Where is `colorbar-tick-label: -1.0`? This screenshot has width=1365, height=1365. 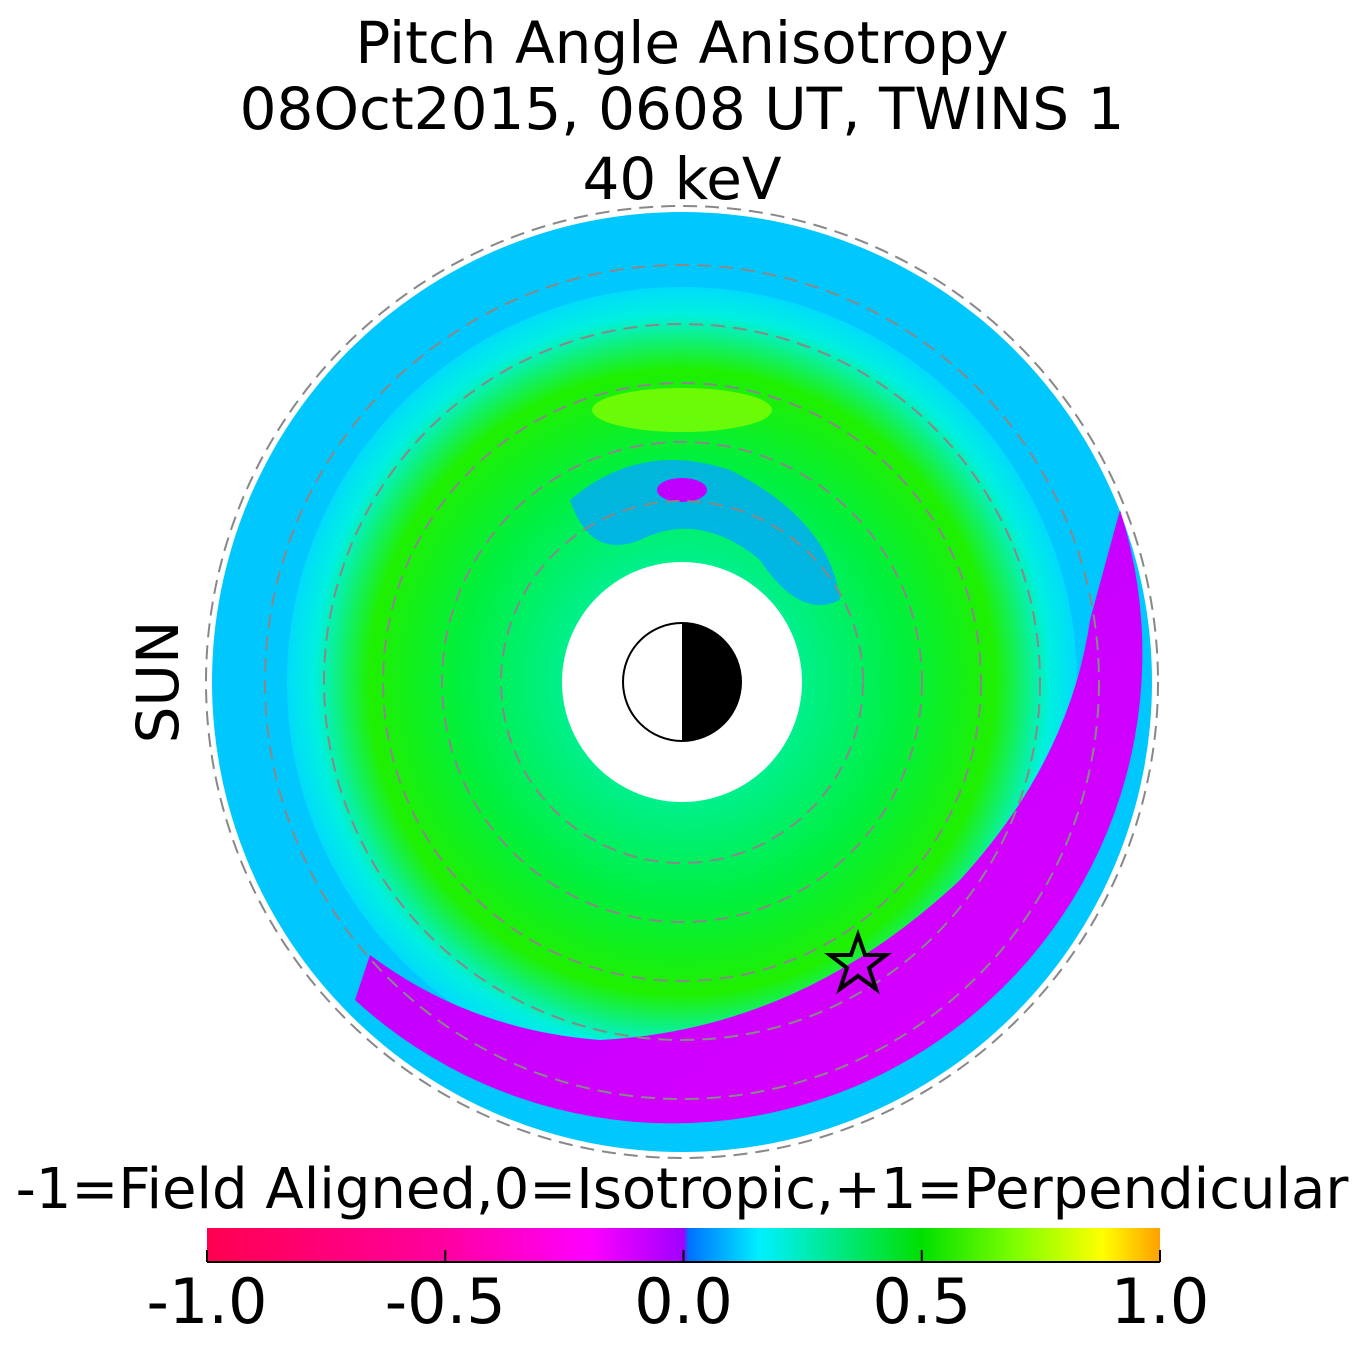
colorbar-tick-label: -1.0 is located at coordinates (207, 1301).